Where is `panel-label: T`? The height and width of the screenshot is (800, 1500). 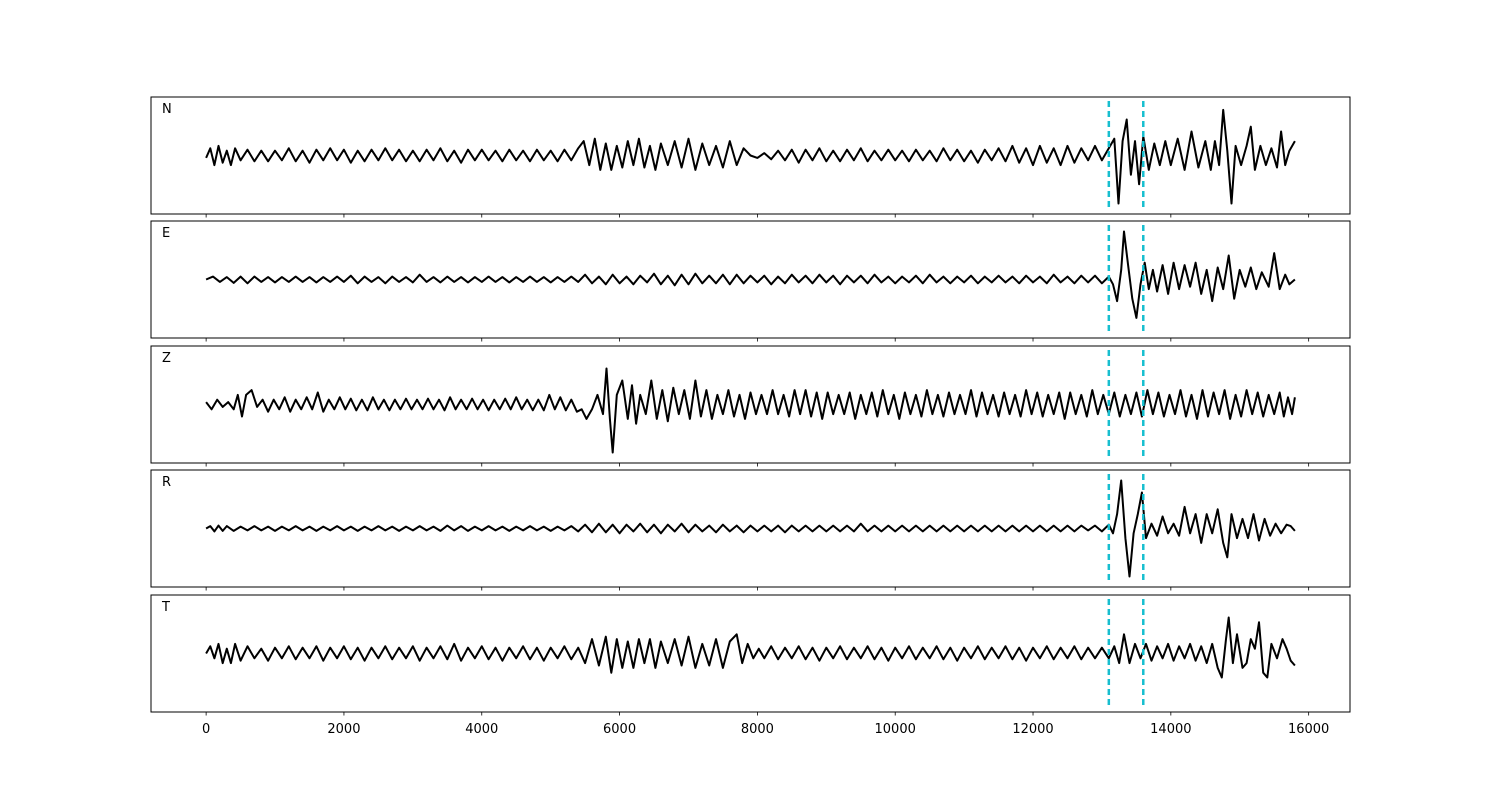
panel-label: T is located at coordinates (165, 607).